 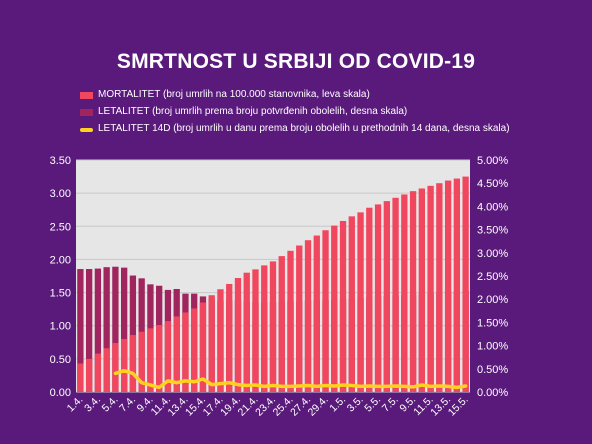 I want to click on y-left-tick-label: 1.50, so click(x=60, y=294).